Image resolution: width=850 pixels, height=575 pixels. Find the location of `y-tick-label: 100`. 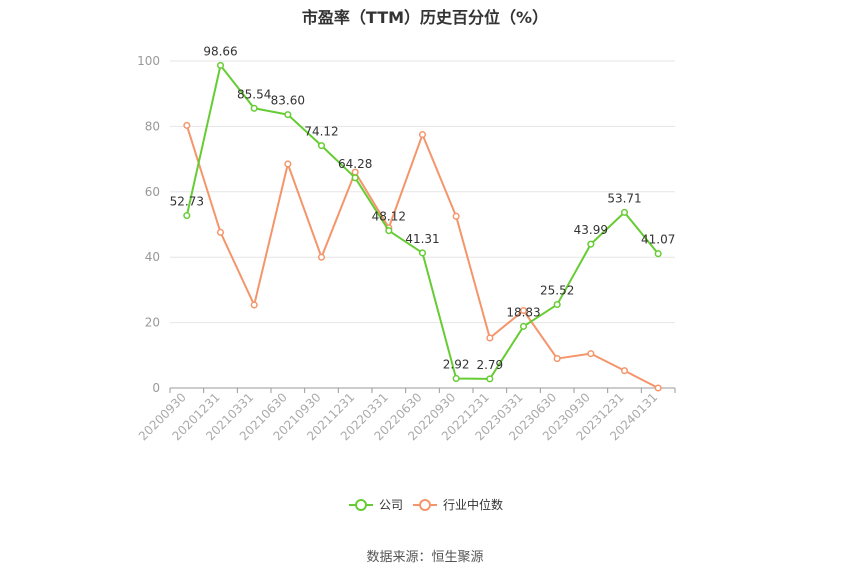

y-tick-label: 100 is located at coordinates (148, 61).